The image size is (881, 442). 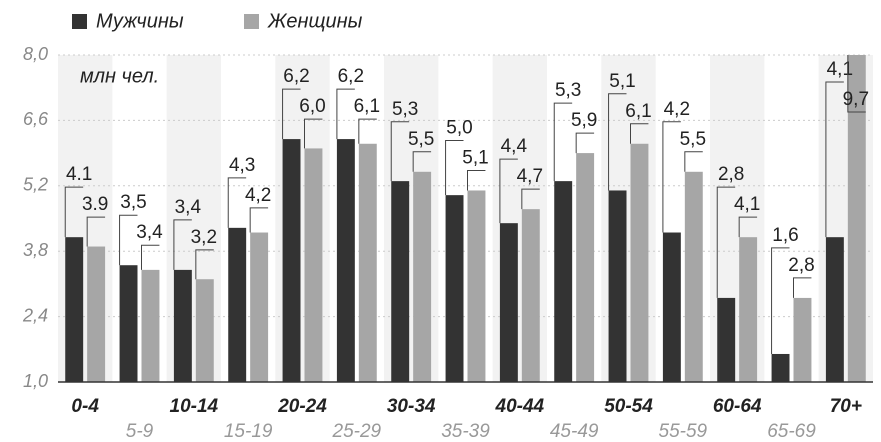 What do you see at coordinates (357, 431) in the screenshot?
I see `x-tick-label: 25-29` at bounding box center [357, 431].